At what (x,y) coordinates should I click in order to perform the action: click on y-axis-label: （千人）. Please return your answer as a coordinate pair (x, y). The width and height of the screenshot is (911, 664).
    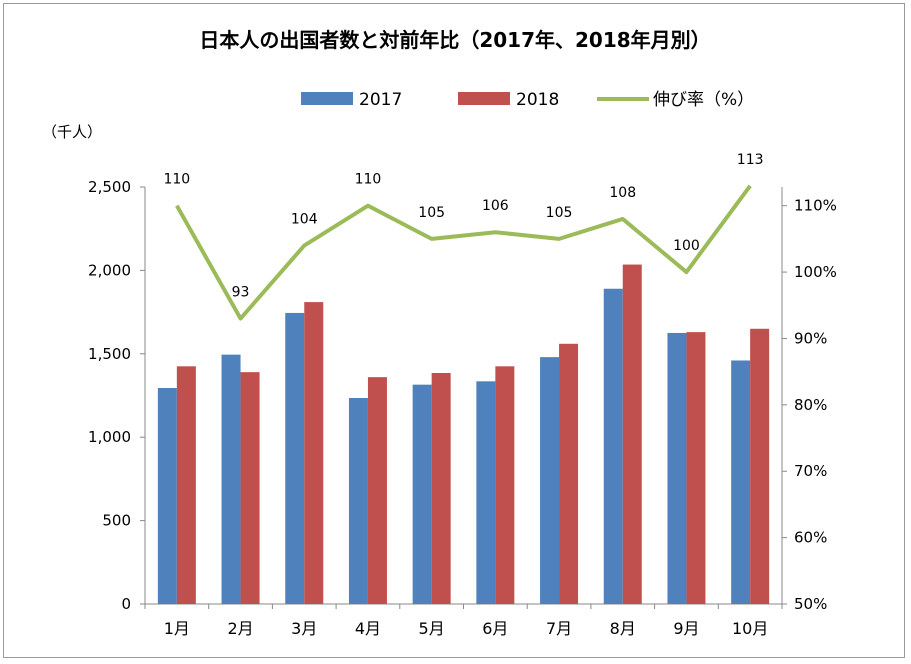
    Looking at the image, I should click on (72, 132).